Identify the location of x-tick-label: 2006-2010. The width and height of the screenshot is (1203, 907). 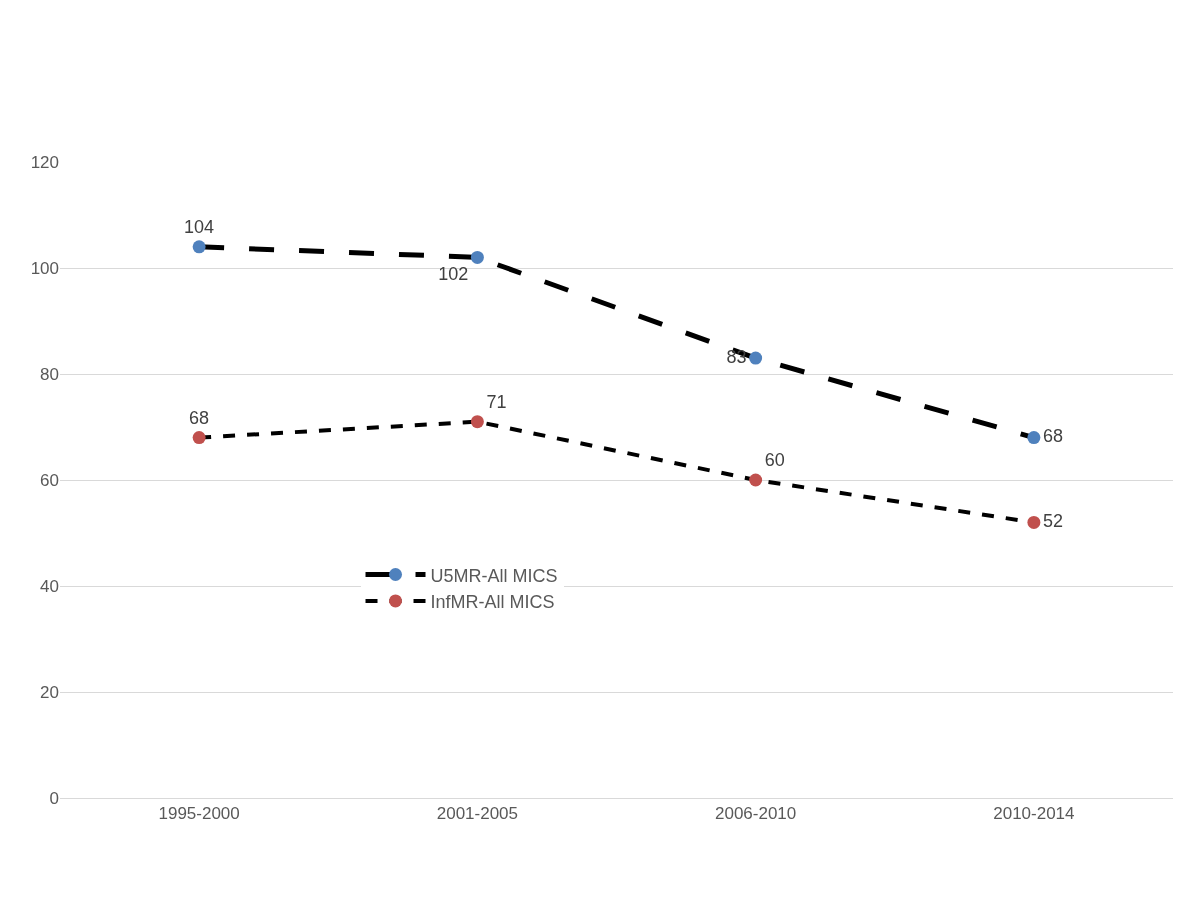
(755, 814).